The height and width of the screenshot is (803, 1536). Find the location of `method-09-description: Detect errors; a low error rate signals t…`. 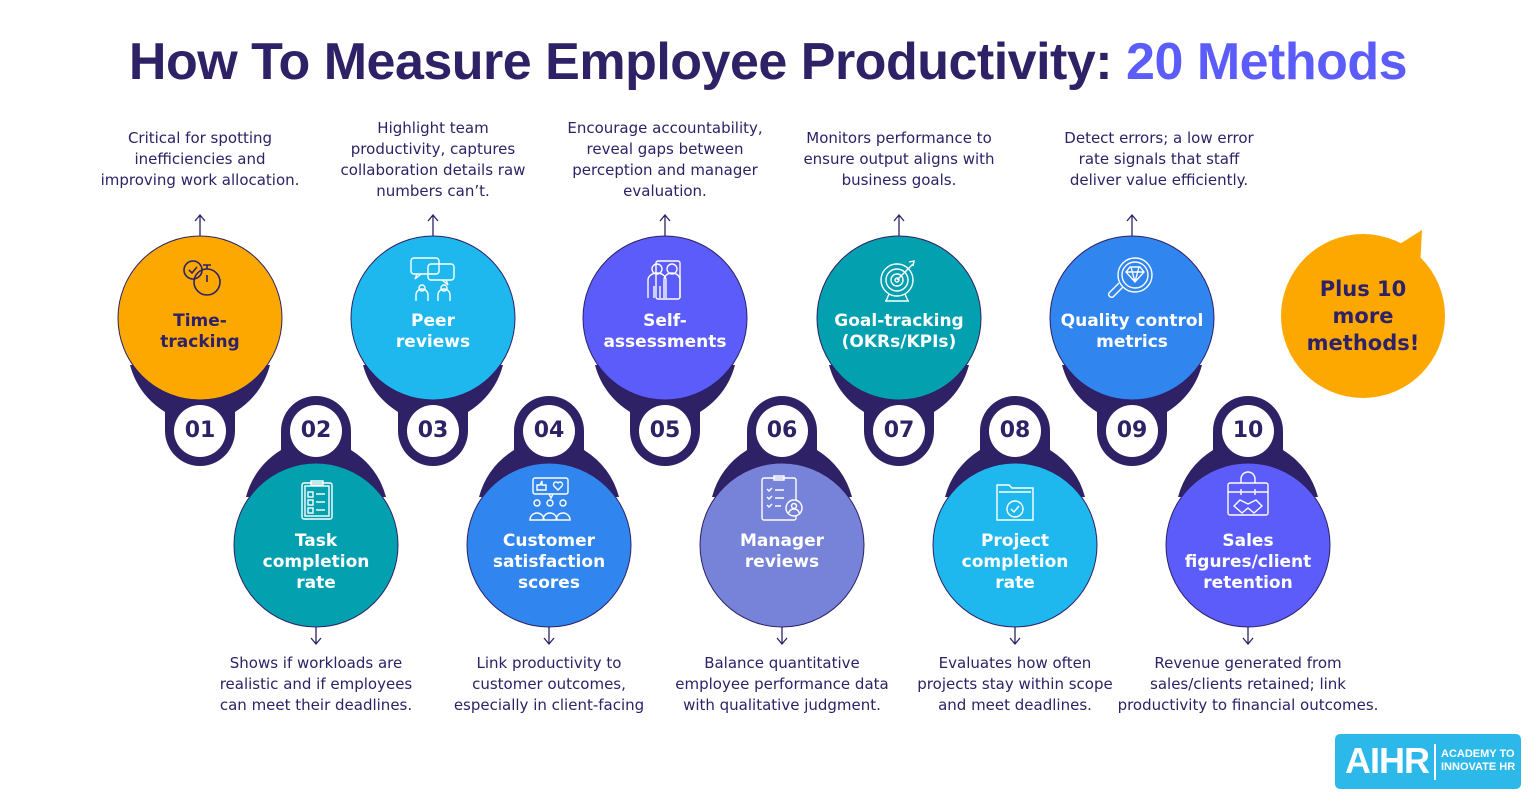

method-09-description: Detect errors; a low error rate signals t… is located at coordinates (1159, 159).